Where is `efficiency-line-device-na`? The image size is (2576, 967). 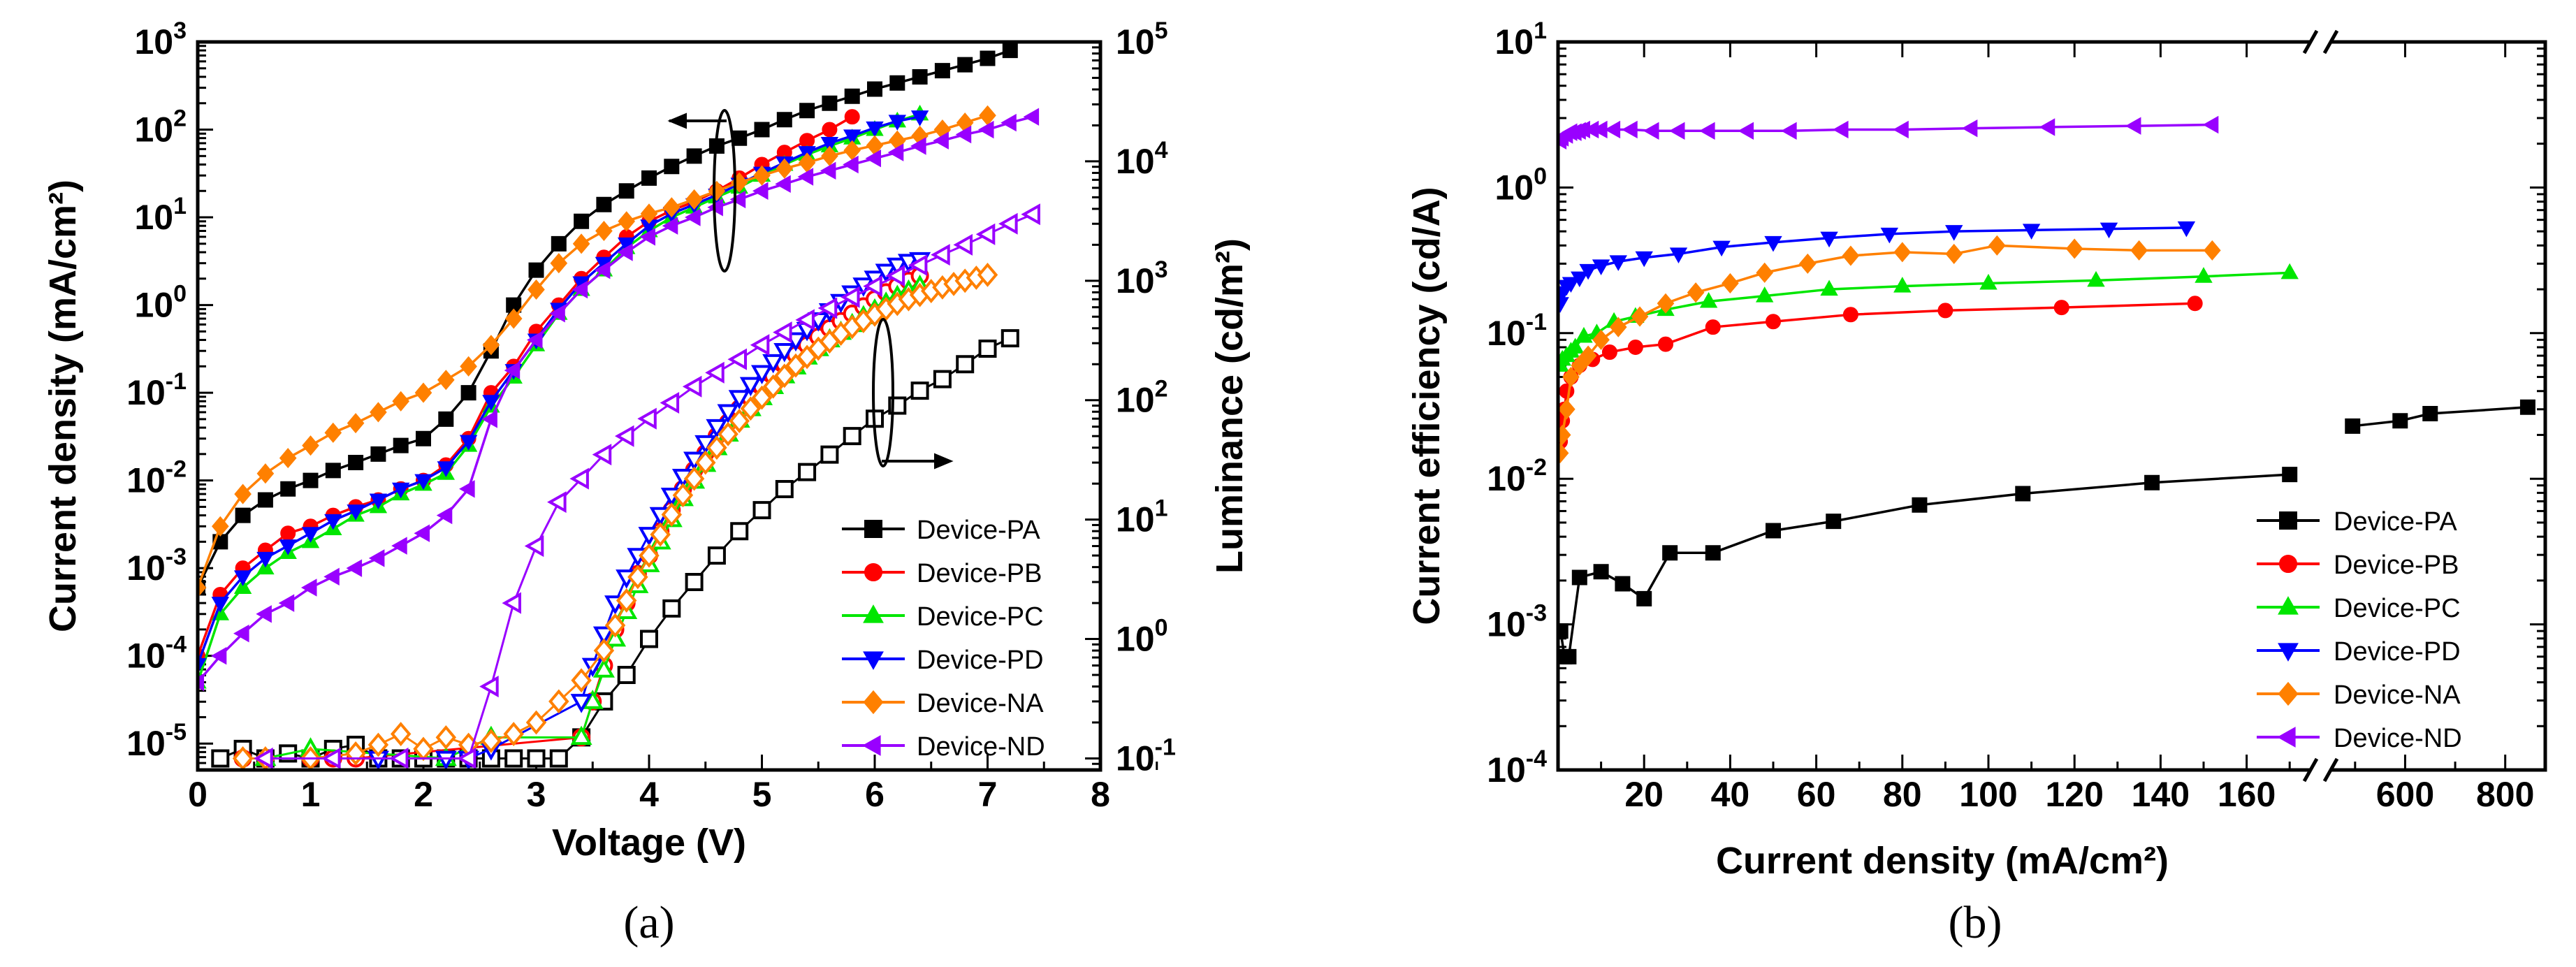
efficiency-line-device-na is located at coordinates (1886, 348).